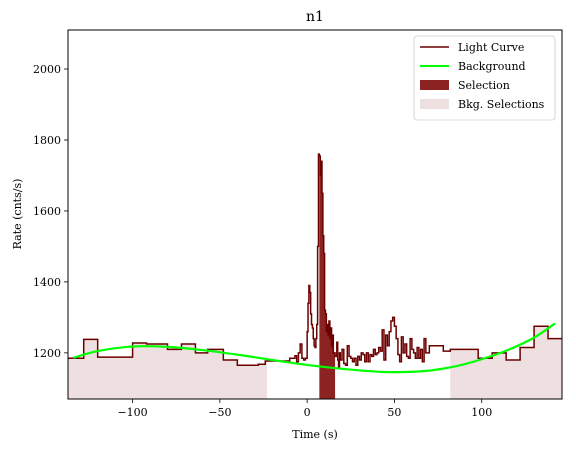  I want to click on bkg-selection-region, so click(167, 369).